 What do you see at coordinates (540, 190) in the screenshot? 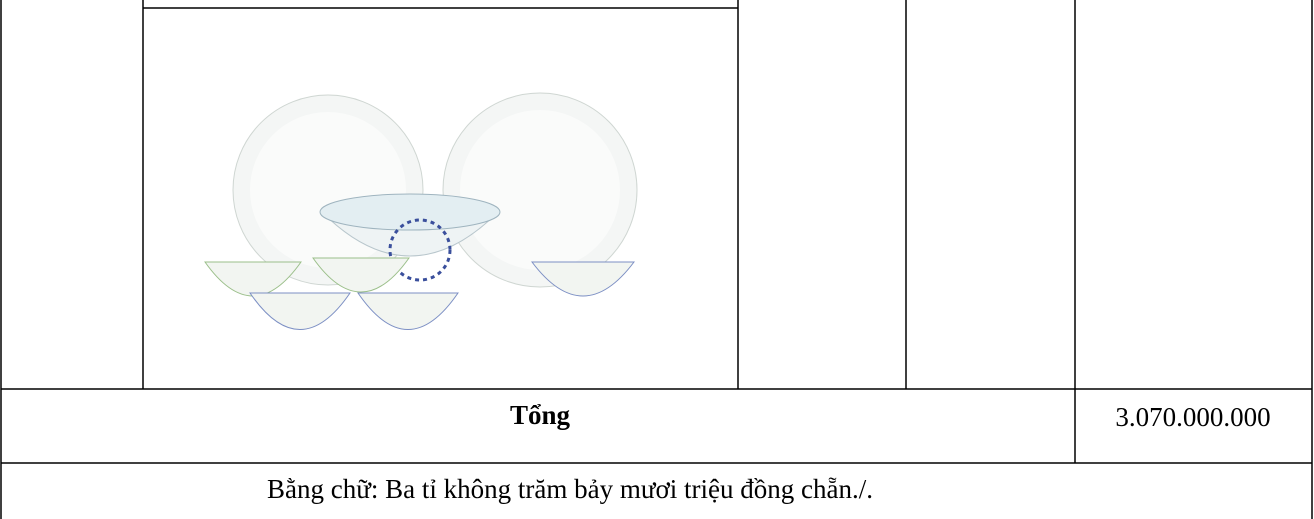
I see `plate-center` at bounding box center [540, 190].